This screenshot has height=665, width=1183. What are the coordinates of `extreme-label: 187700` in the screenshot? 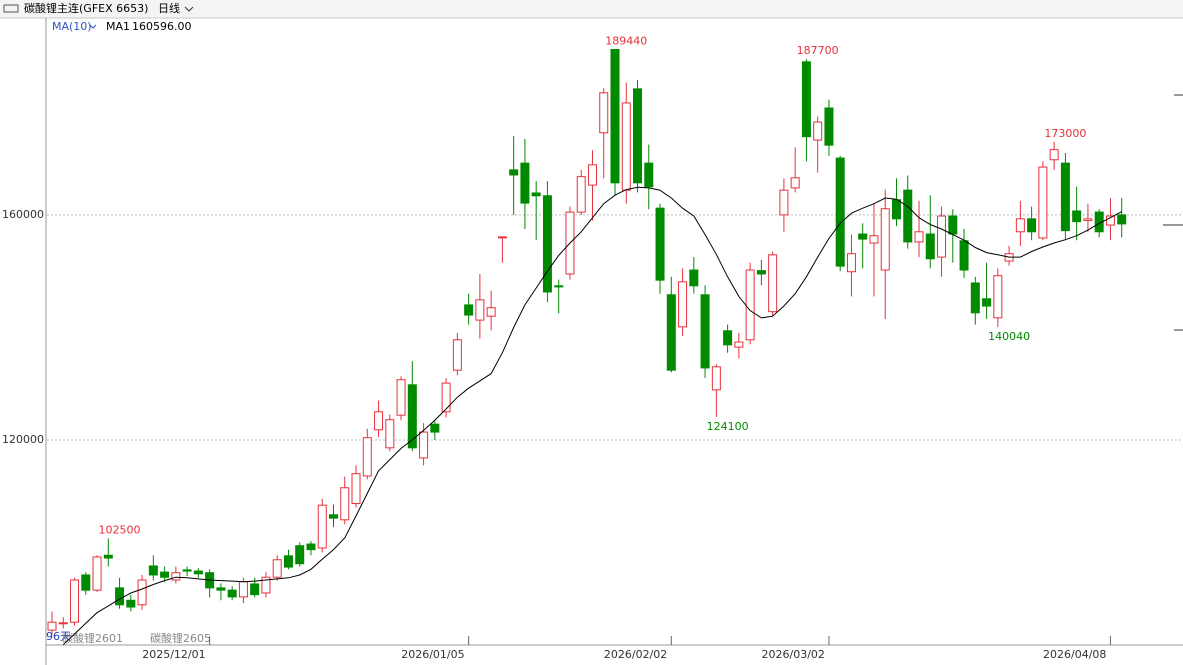 It's located at (818, 50).